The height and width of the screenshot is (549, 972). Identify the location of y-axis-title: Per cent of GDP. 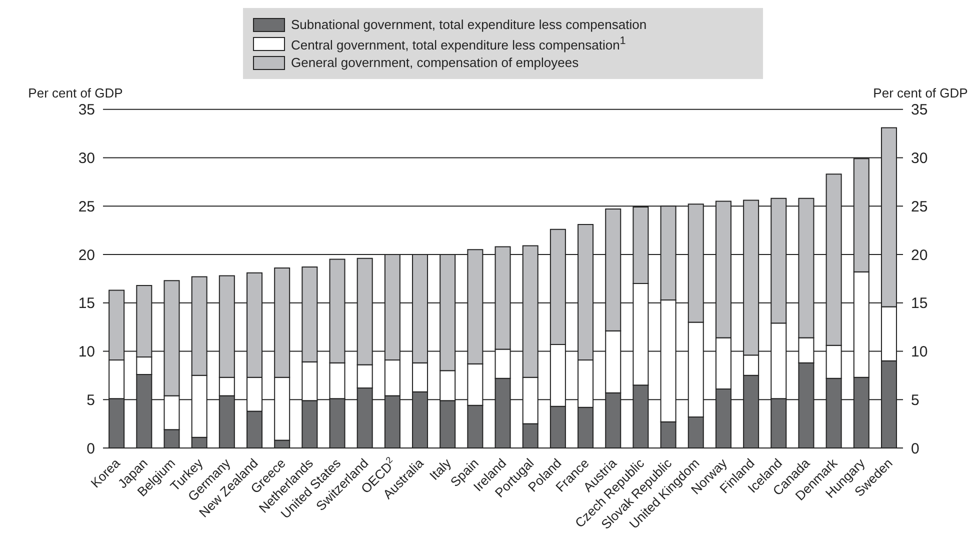
(75, 92).